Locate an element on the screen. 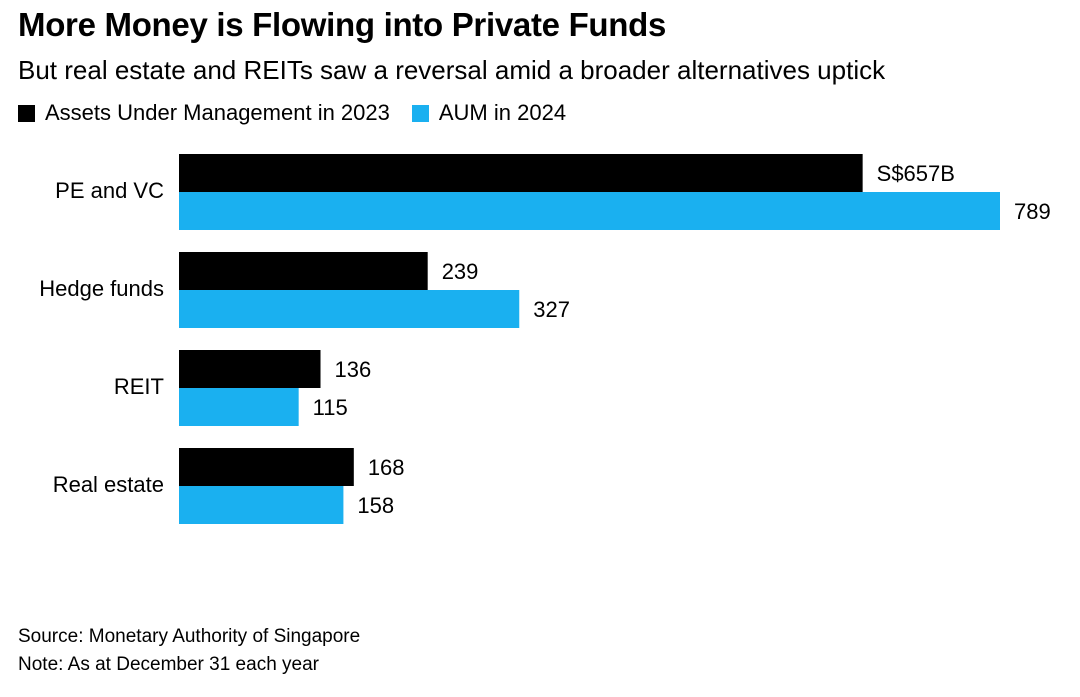 This screenshot has height=697, width=1080. source-note: Source: Monetary Authority of Singapore is located at coordinates (189, 636).